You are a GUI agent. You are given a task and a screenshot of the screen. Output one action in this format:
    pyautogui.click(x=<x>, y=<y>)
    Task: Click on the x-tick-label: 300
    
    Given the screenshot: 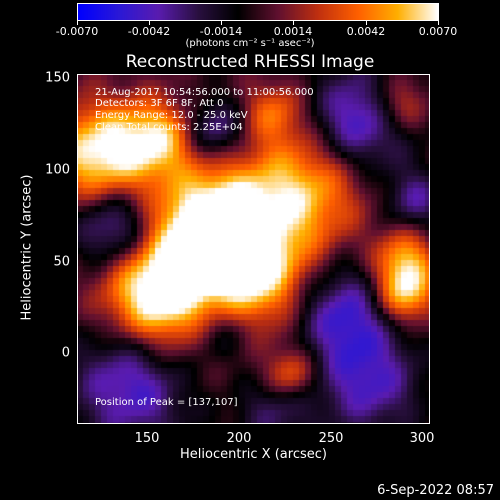 What is the action you would take?
    pyautogui.click(x=422, y=438)
    